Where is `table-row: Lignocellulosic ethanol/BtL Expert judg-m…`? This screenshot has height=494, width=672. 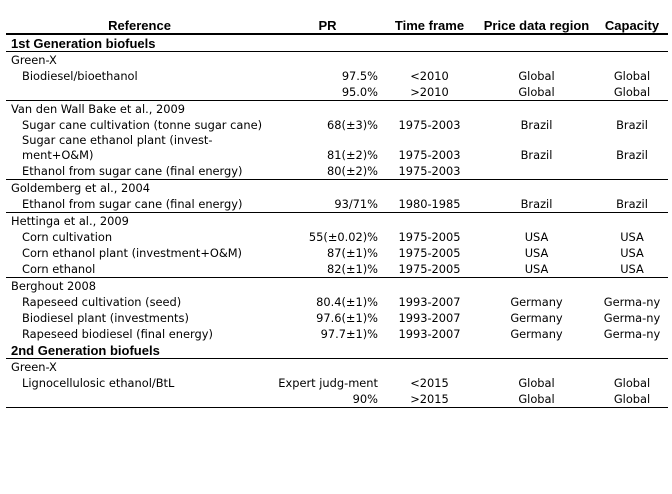 table-row: Lignocellulosic ethanol/BtL Expert judg-m… is located at coordinates (337, 383).